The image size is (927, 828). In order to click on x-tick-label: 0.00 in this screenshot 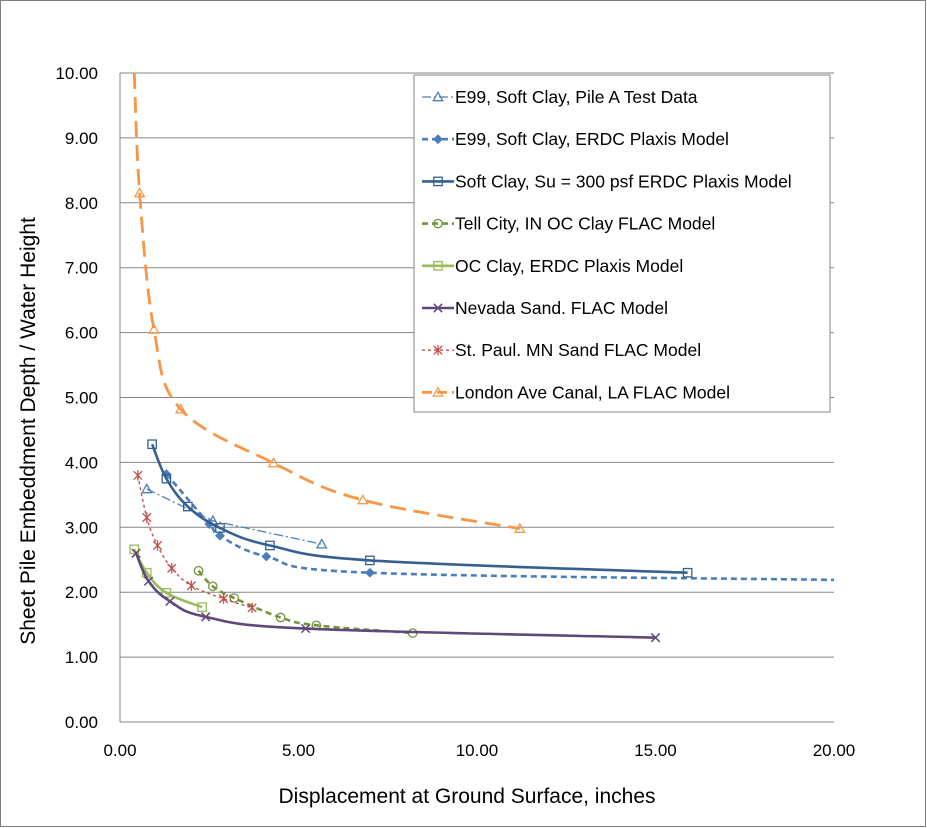, I will do `click(119, 750)`.